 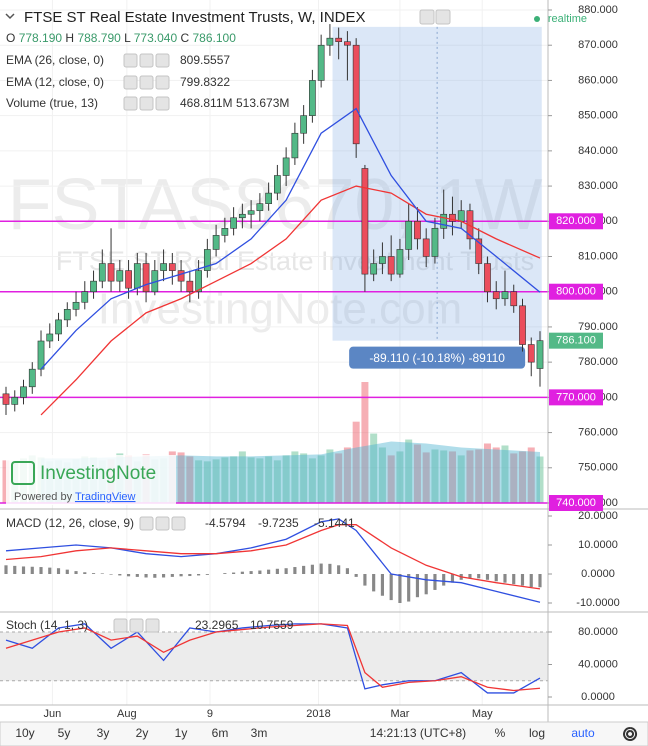 What do you see at coordinates (500, 733) in the screenshot?
I see `option-button: %` at bounding box center [500, 733].